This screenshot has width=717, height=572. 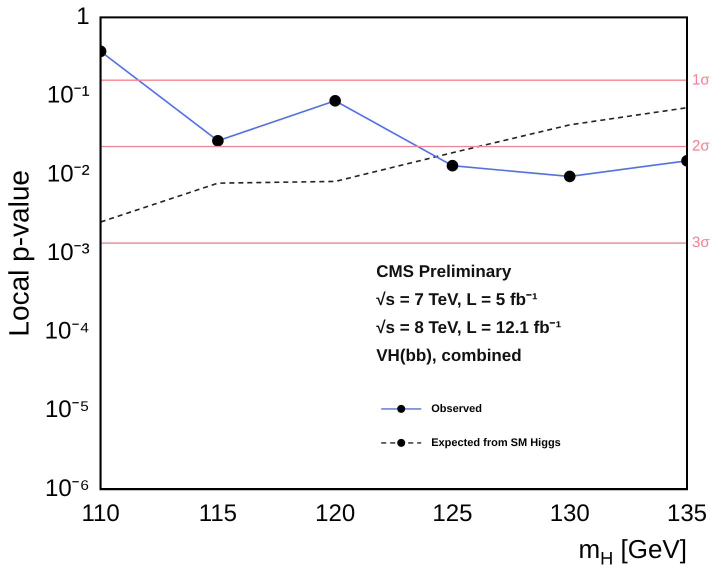 I want to click on y-tick-label: 10⁻⁶, so click(x=67, y=488).